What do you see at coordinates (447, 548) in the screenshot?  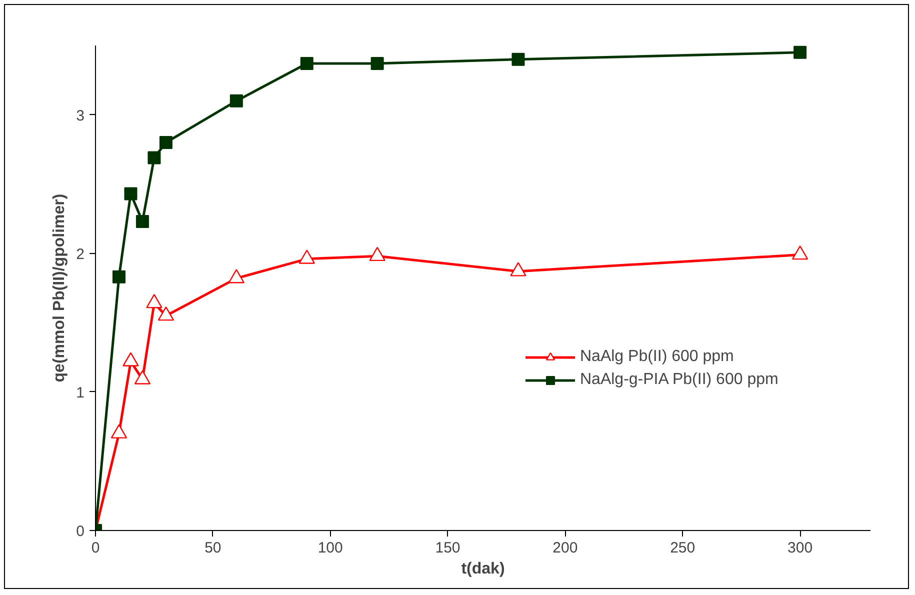 I see `x-tick-label: 150` at bounding box center [447, 548].